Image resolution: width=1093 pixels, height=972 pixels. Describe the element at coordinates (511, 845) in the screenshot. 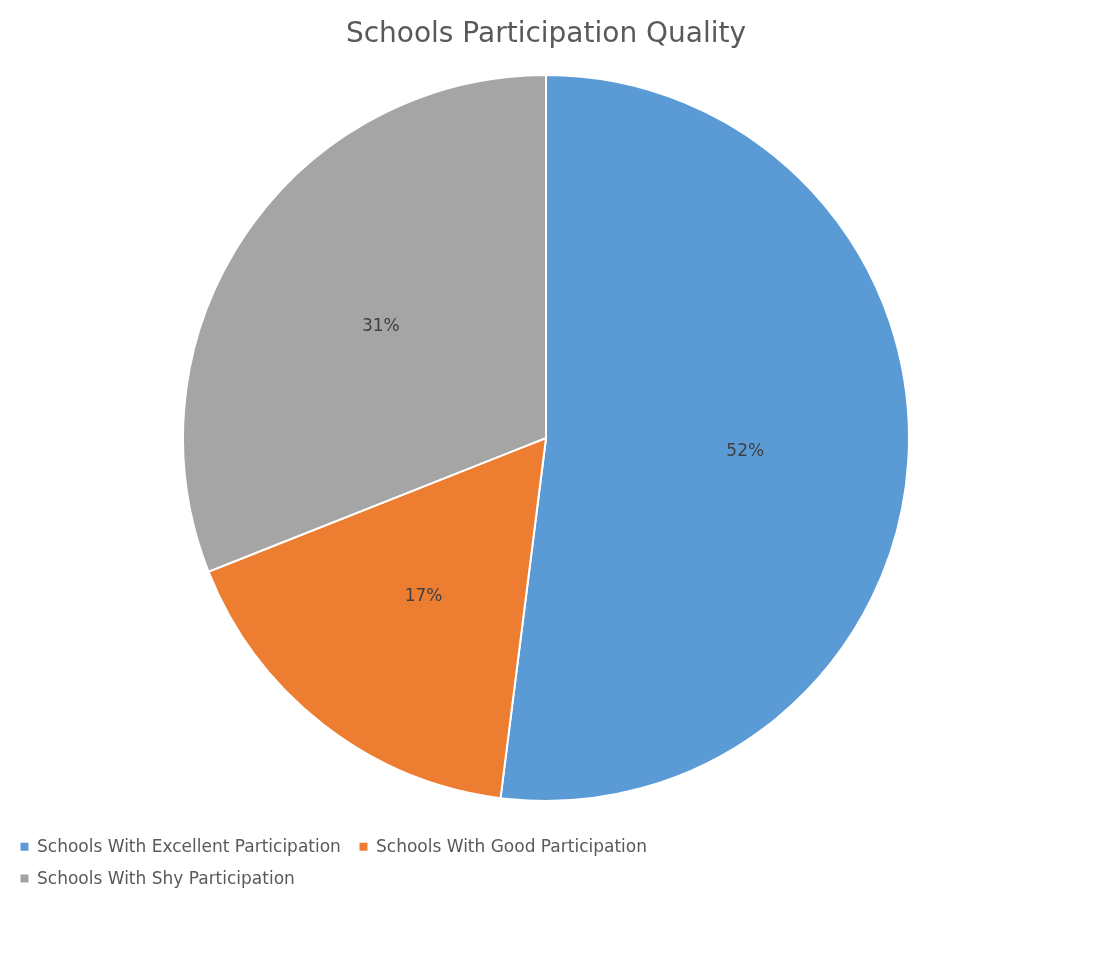

I see `legend-label: Schools With Good Participation` at that location.